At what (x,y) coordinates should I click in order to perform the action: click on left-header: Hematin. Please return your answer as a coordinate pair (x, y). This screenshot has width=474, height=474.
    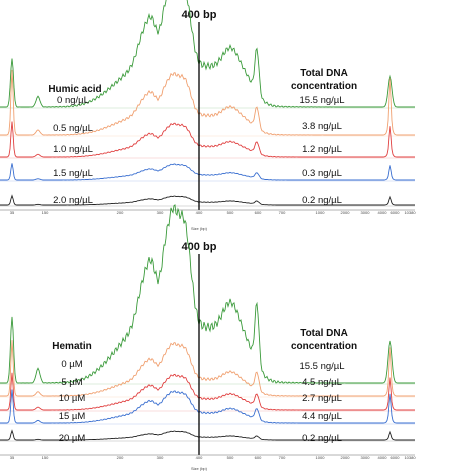
    Looking at the image, I should click on (71, 346).